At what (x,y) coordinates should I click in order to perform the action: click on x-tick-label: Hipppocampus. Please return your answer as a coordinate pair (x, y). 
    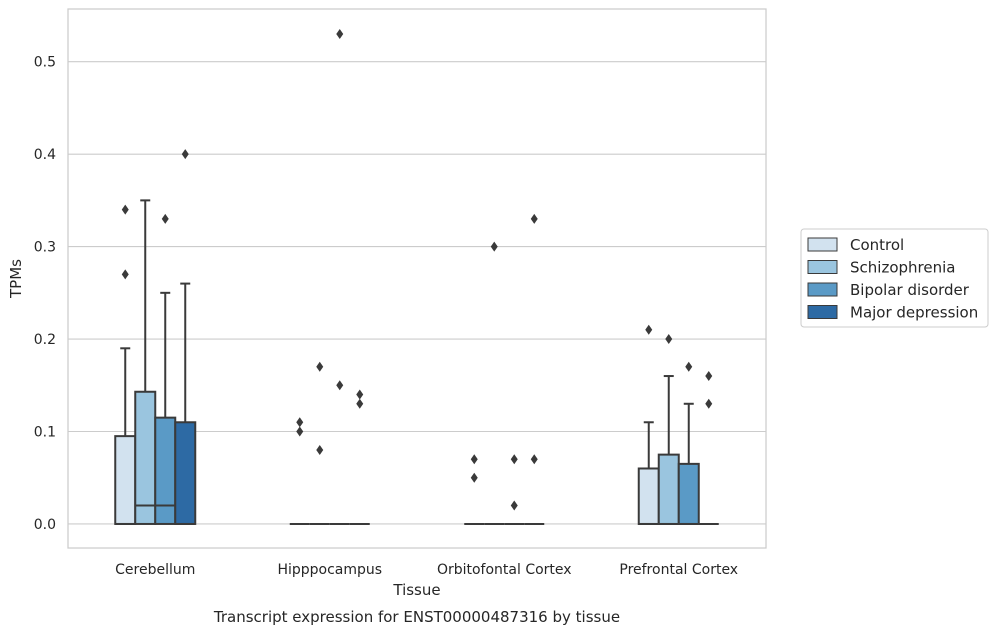
    Looking at the image, I should click on (329, 570).